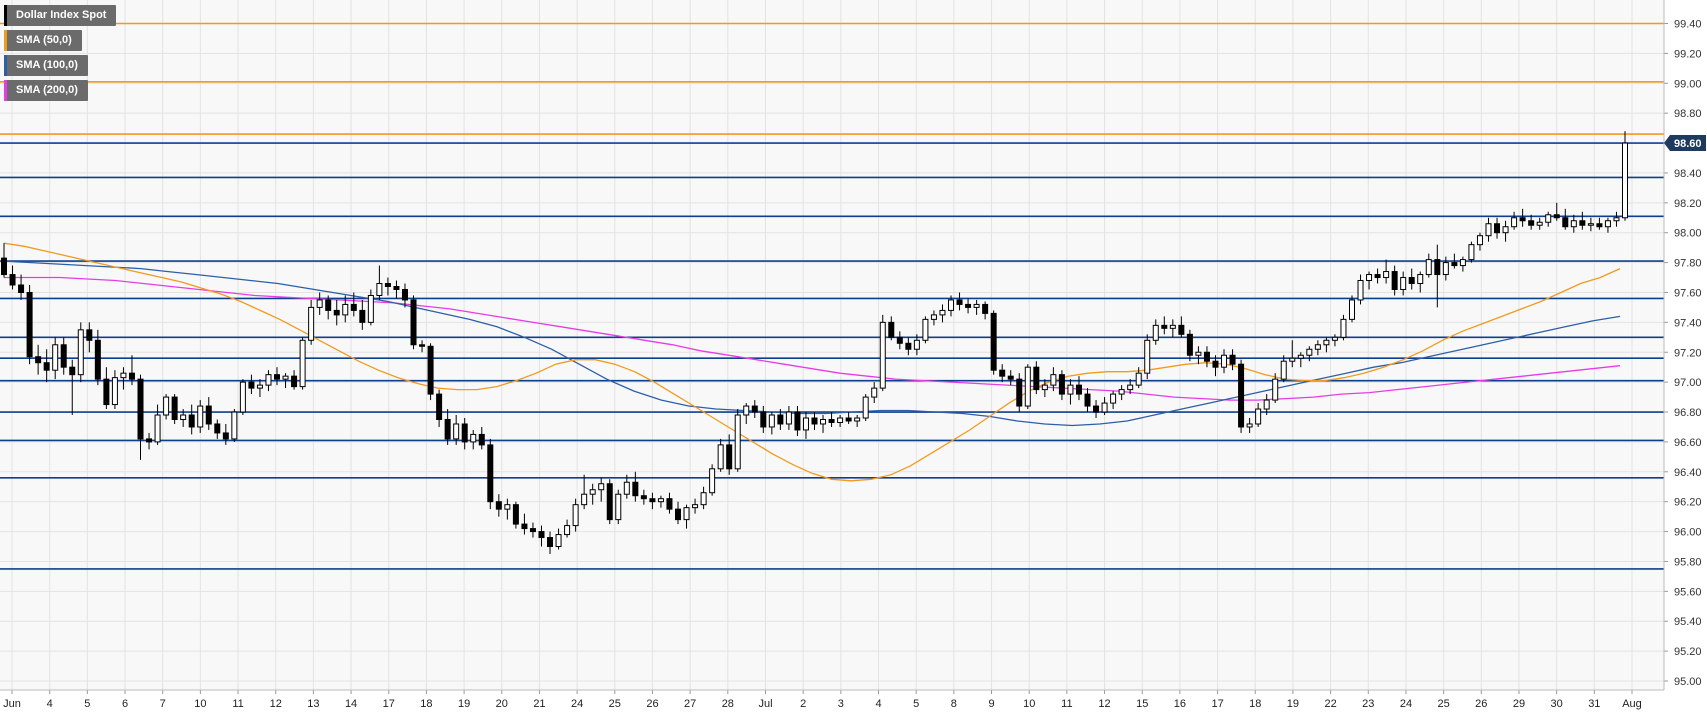  Describe the element at coordinates (539, 704) in the screenshot. I see `x-tick-label: 21` at that location.